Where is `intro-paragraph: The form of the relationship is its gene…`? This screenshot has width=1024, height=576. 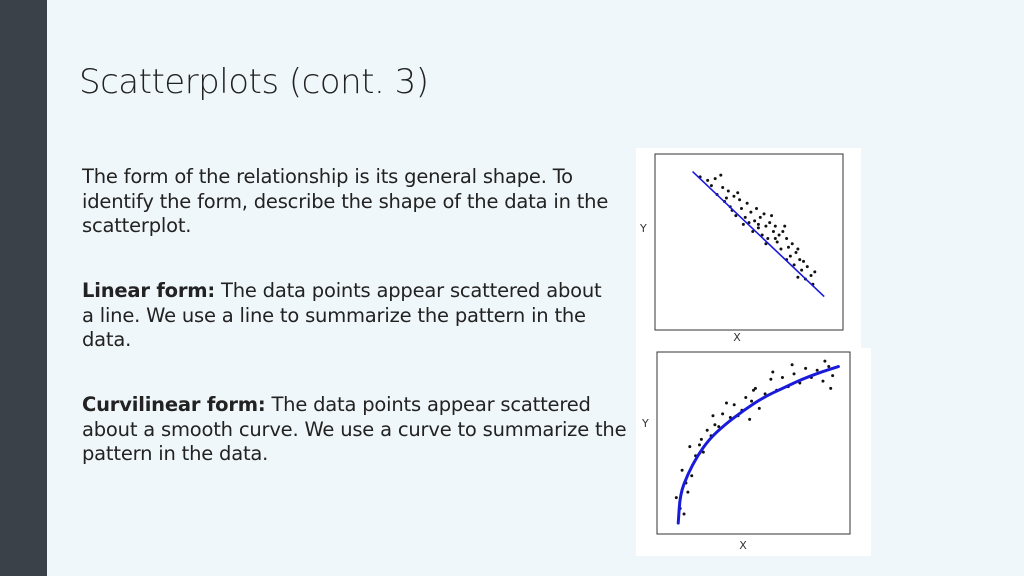 intro-paragraph: The form of the relationship is its gene… is located at coordinates (345, 201).